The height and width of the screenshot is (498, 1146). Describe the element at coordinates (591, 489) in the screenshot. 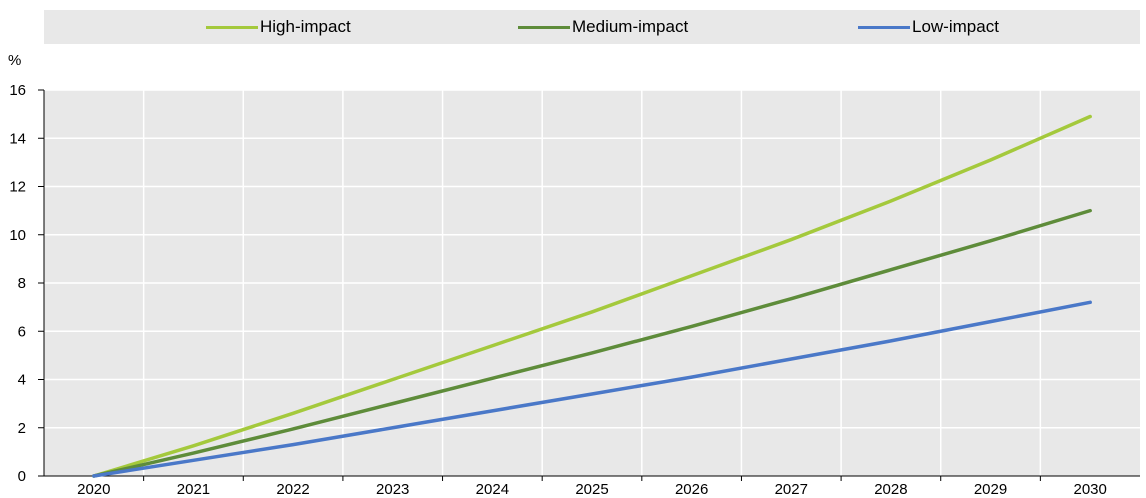

I see `x-tick-label: 2025` at that location.